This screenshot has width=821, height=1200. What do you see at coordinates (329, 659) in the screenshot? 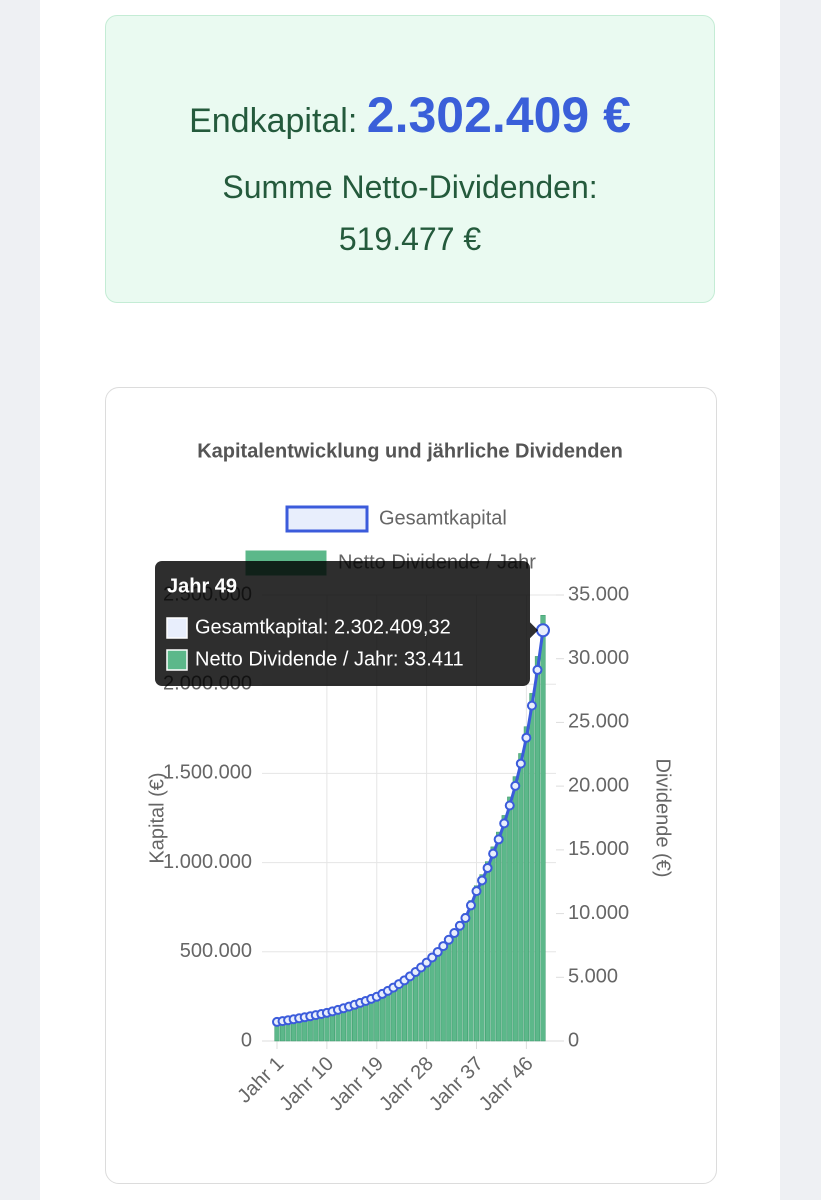
I see `tooltip-line: Netto Dividende / Jahr: 33.411` at bounding box center [329, 659].